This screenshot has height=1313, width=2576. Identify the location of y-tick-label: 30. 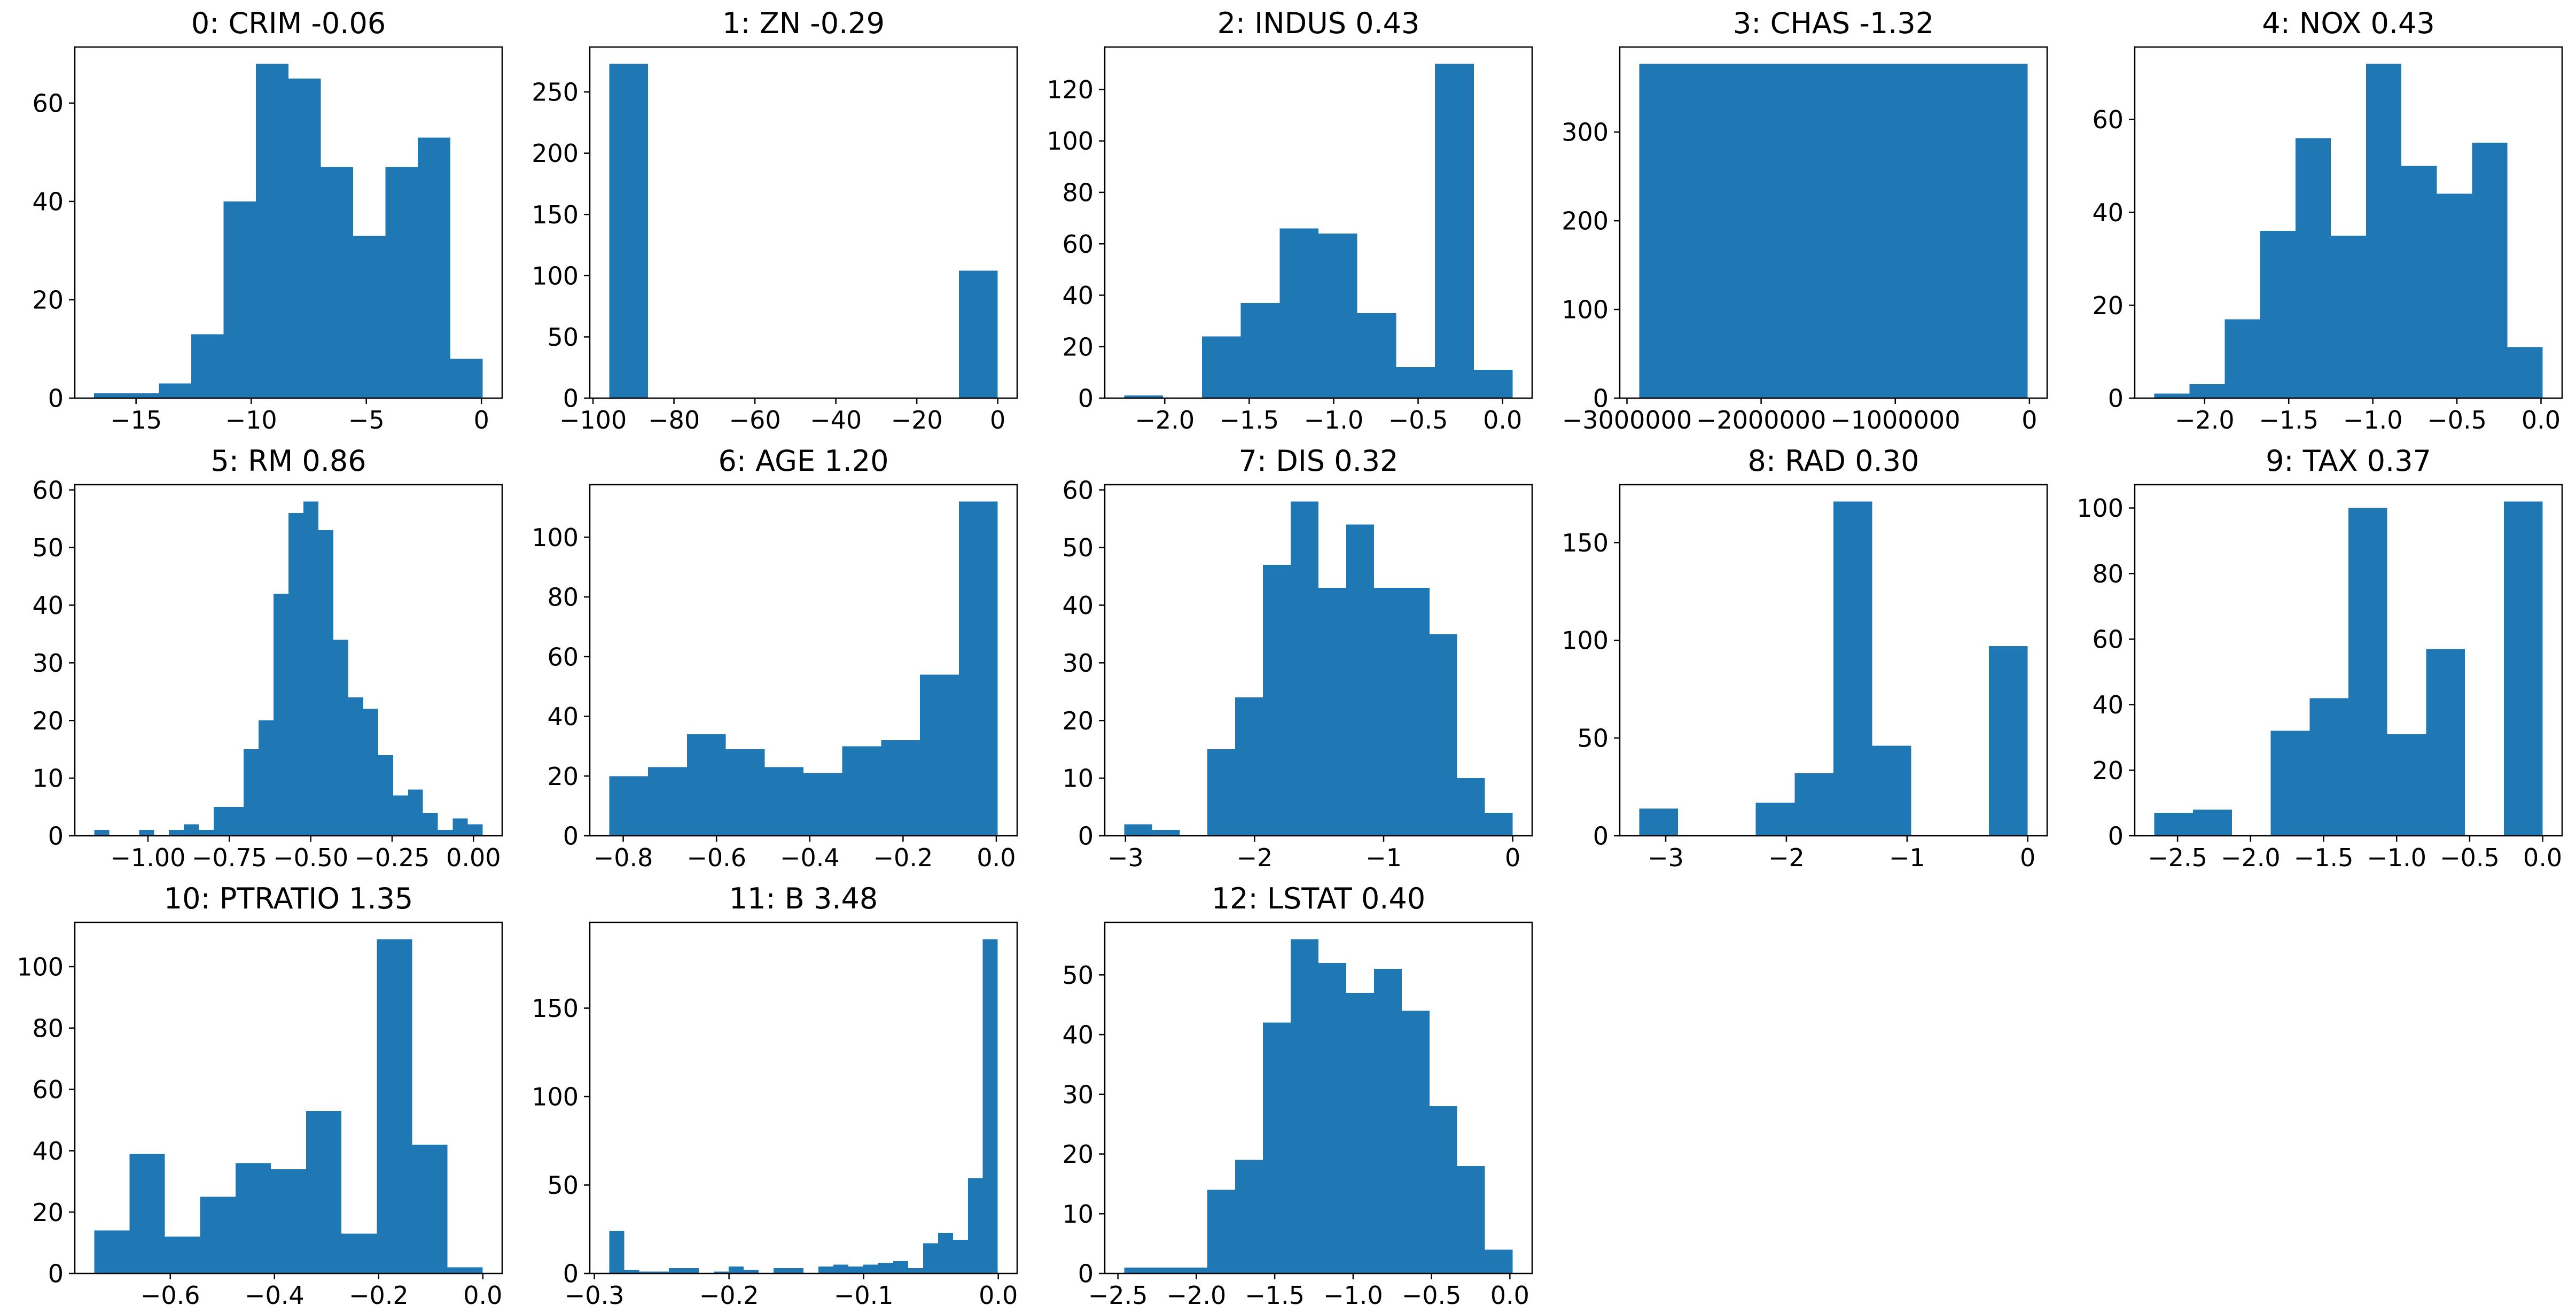
(1078, 664).